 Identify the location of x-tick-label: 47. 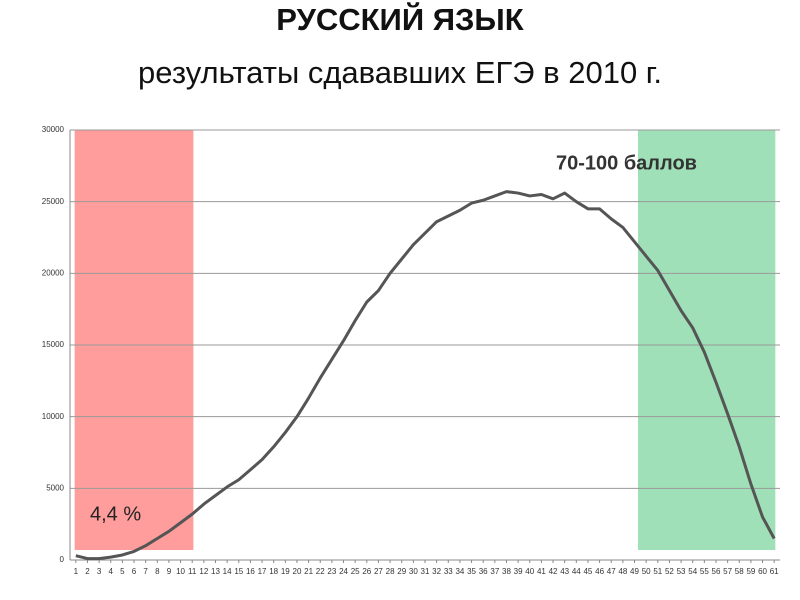
(611, 571).